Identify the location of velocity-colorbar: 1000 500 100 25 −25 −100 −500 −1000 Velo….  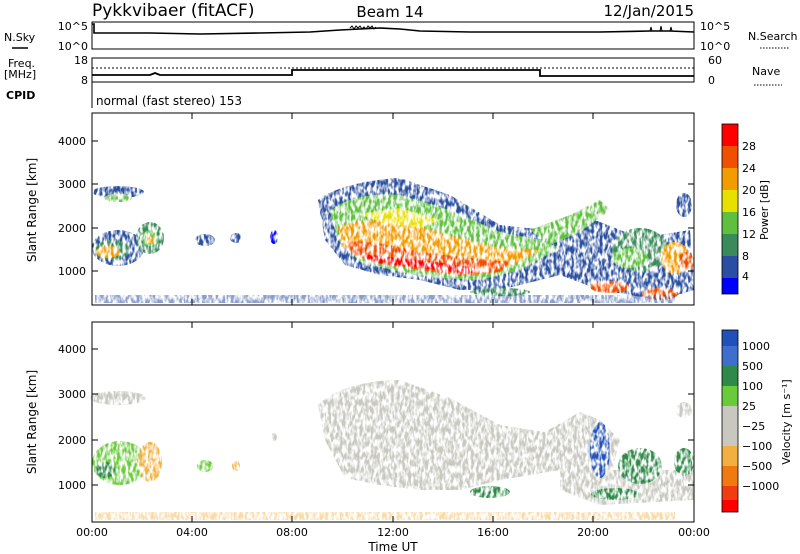
(757, 421).